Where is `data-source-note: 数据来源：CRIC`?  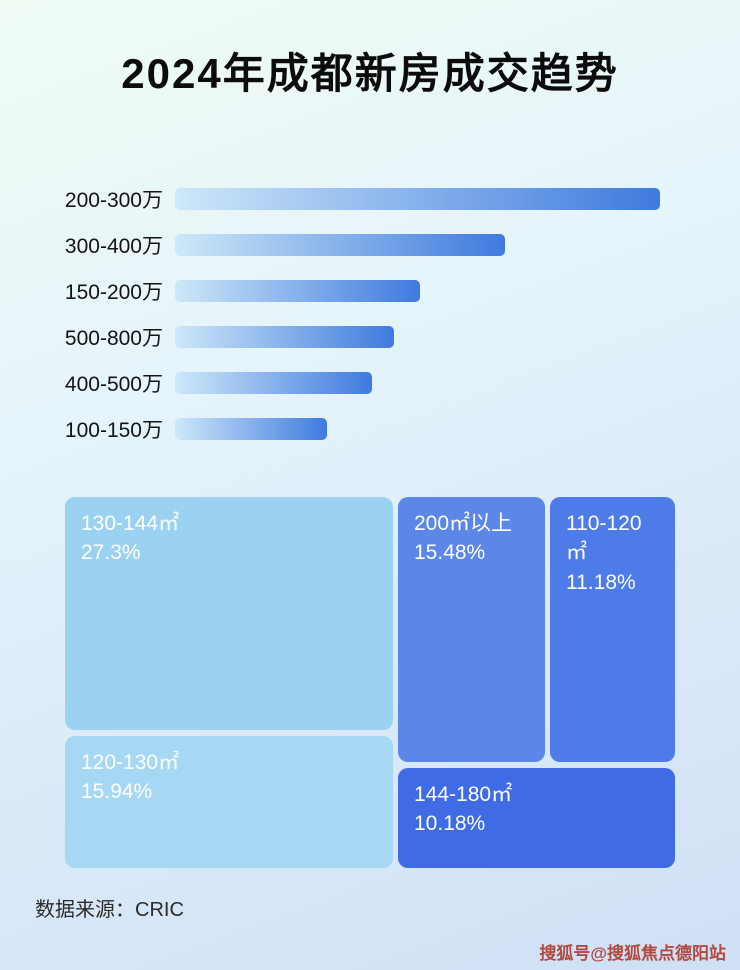 data-source-note: 数据来源：CRIC is located at coordinates (109, 910).